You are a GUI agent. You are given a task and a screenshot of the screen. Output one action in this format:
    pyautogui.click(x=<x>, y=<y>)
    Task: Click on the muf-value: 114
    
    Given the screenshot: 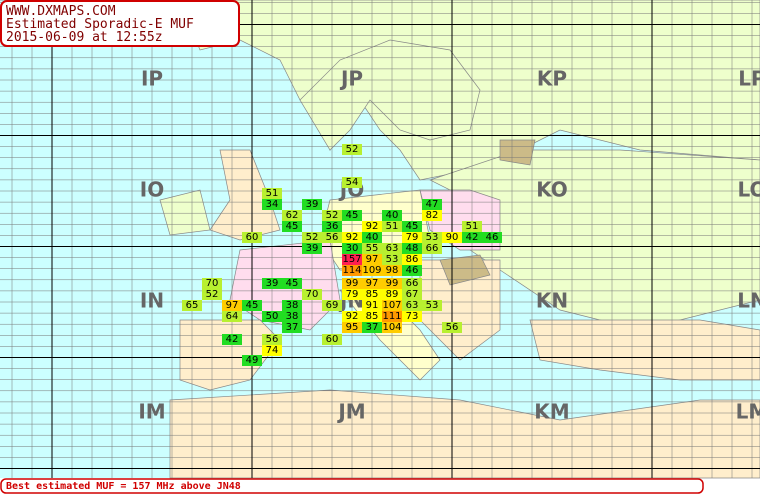 What is the action you would take?
    pyautogui.click(x=351, y=270)
    